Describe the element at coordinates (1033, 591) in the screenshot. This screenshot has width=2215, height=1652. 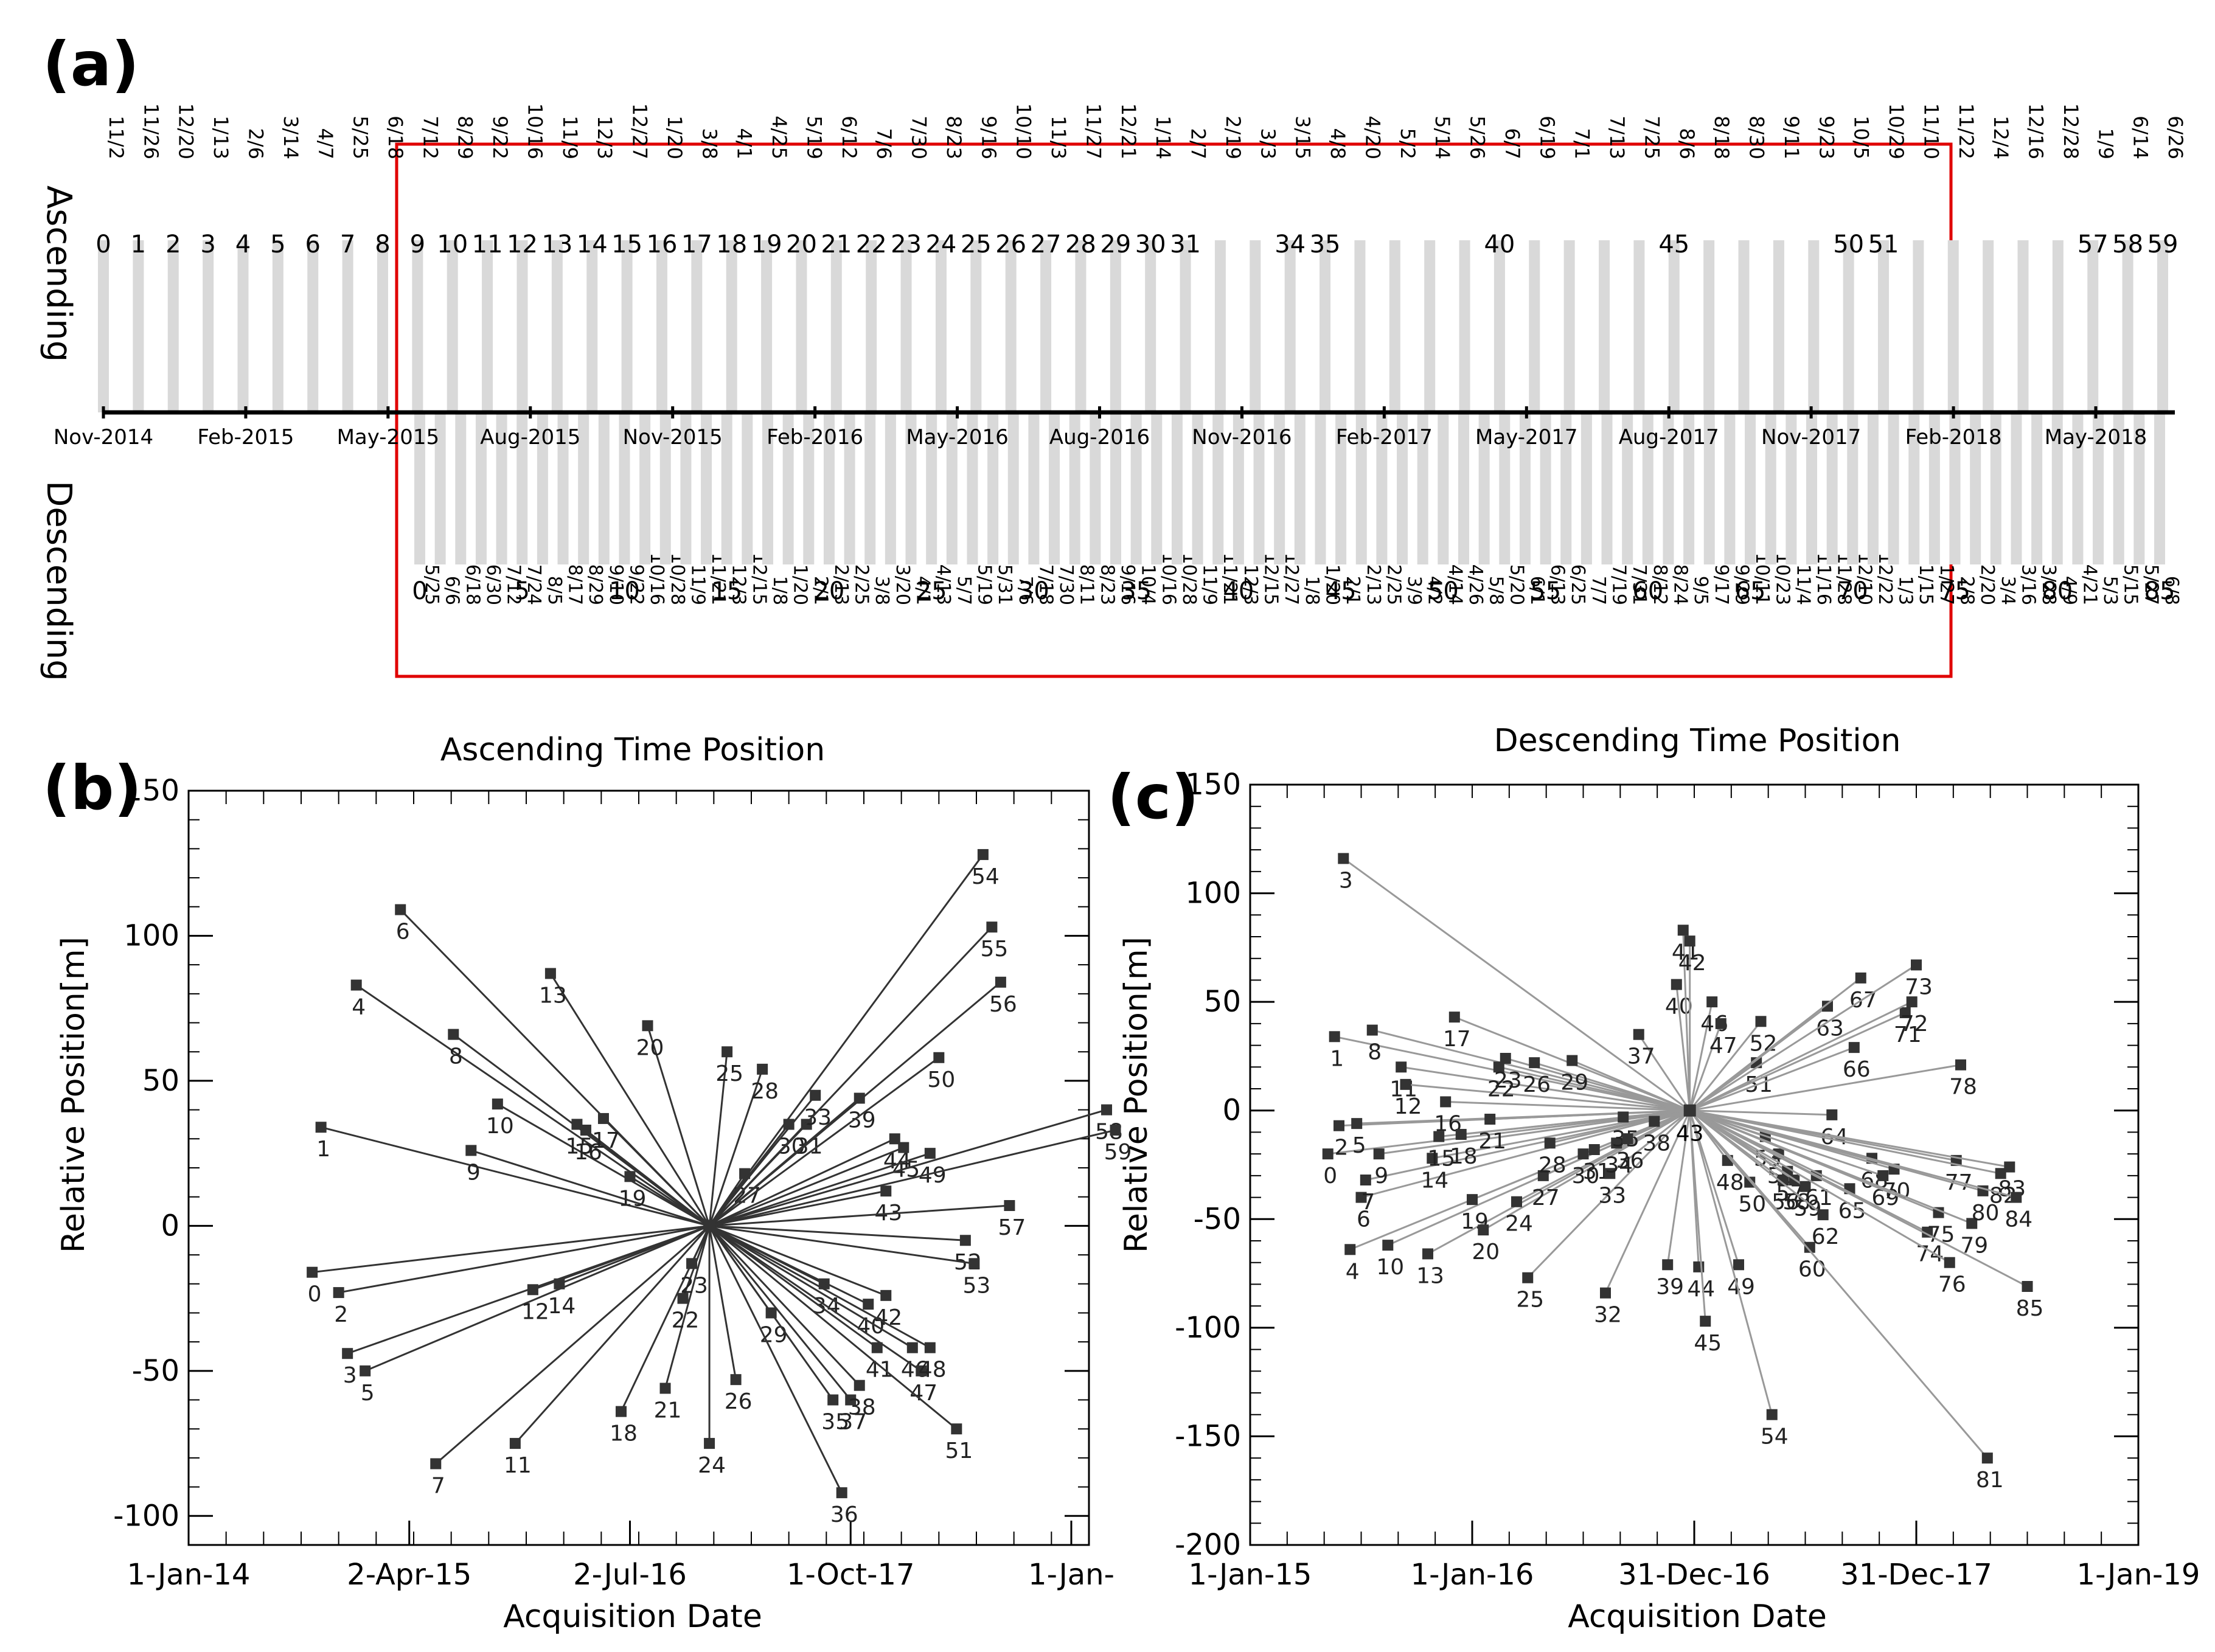
I see `descending-index-label: 30` at that location.